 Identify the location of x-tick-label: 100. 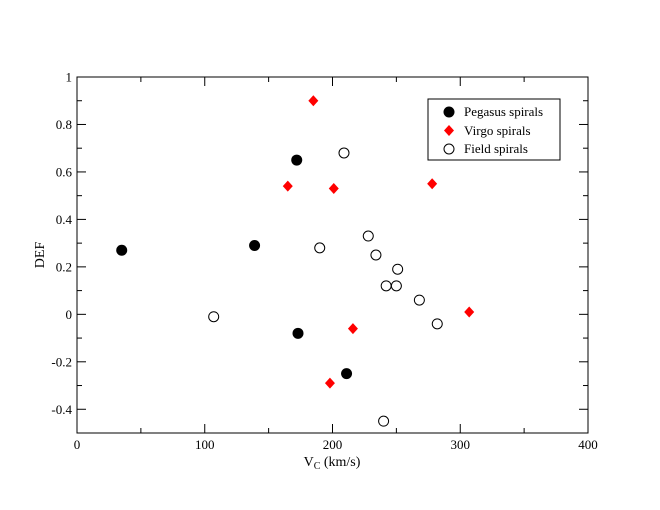
(205, 444).